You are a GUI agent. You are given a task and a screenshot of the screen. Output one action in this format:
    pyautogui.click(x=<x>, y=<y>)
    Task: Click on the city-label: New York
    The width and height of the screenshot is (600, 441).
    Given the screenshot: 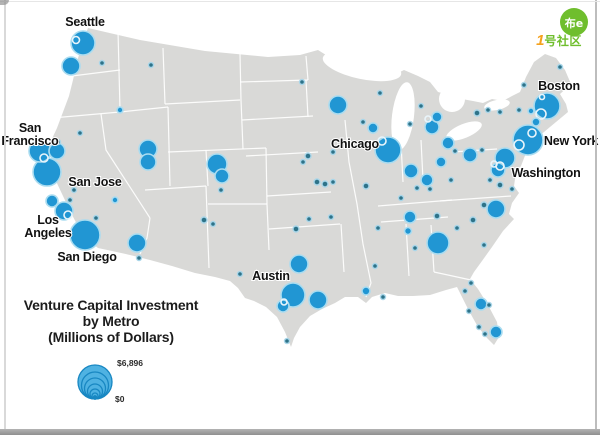 What is the action you would take?
    pyautogui.click(x=571, y=141)
    